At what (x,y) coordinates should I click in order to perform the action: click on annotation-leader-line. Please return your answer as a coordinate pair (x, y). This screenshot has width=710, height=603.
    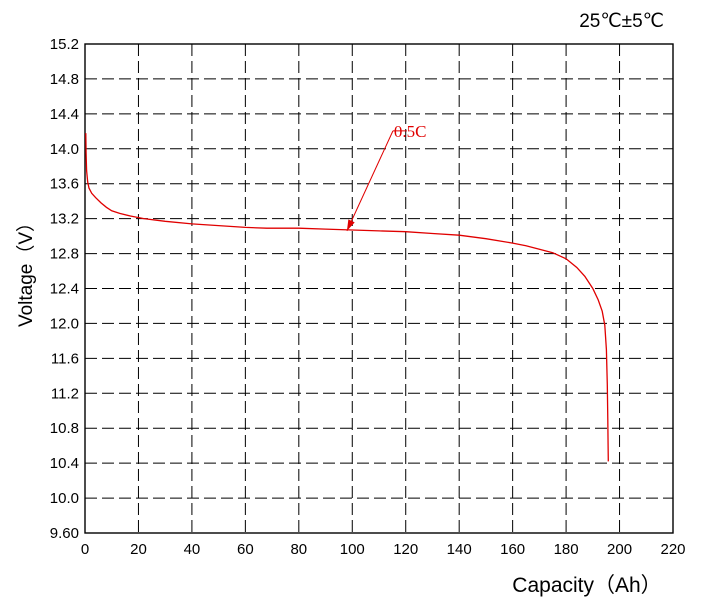
    Looking at the image, I should click on (370, 181).